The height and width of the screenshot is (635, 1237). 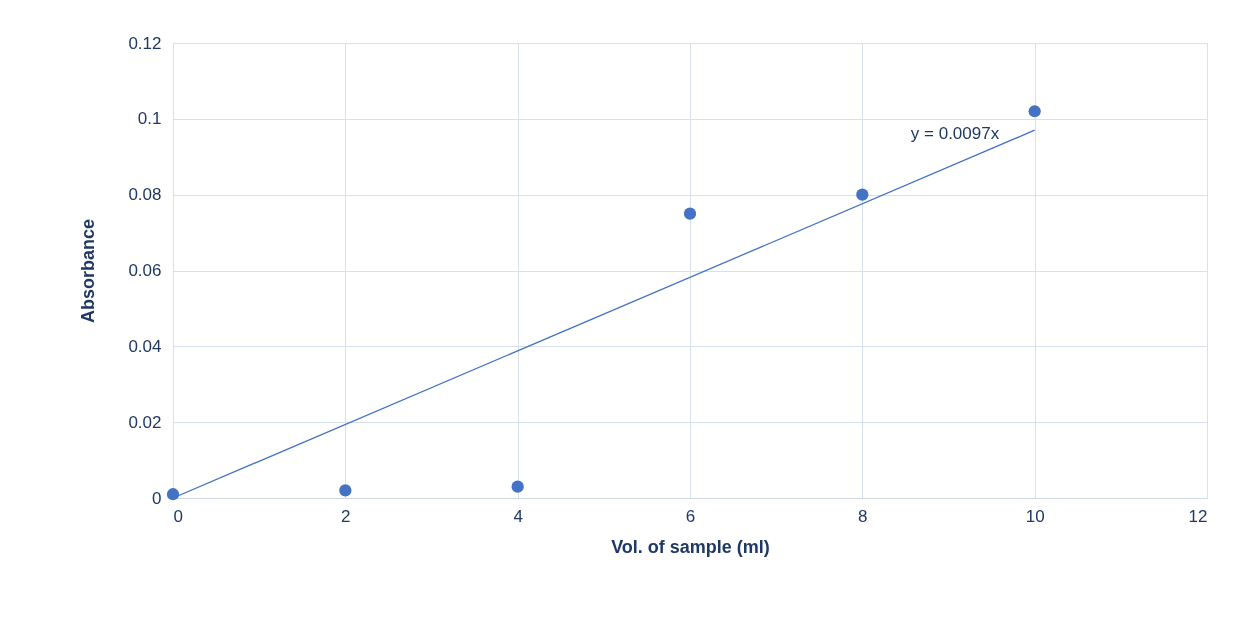 What do you see at coordinates (518, 516) in the screenshot?
I see `x-tick-label: 4` at bounding box center [518, 516].